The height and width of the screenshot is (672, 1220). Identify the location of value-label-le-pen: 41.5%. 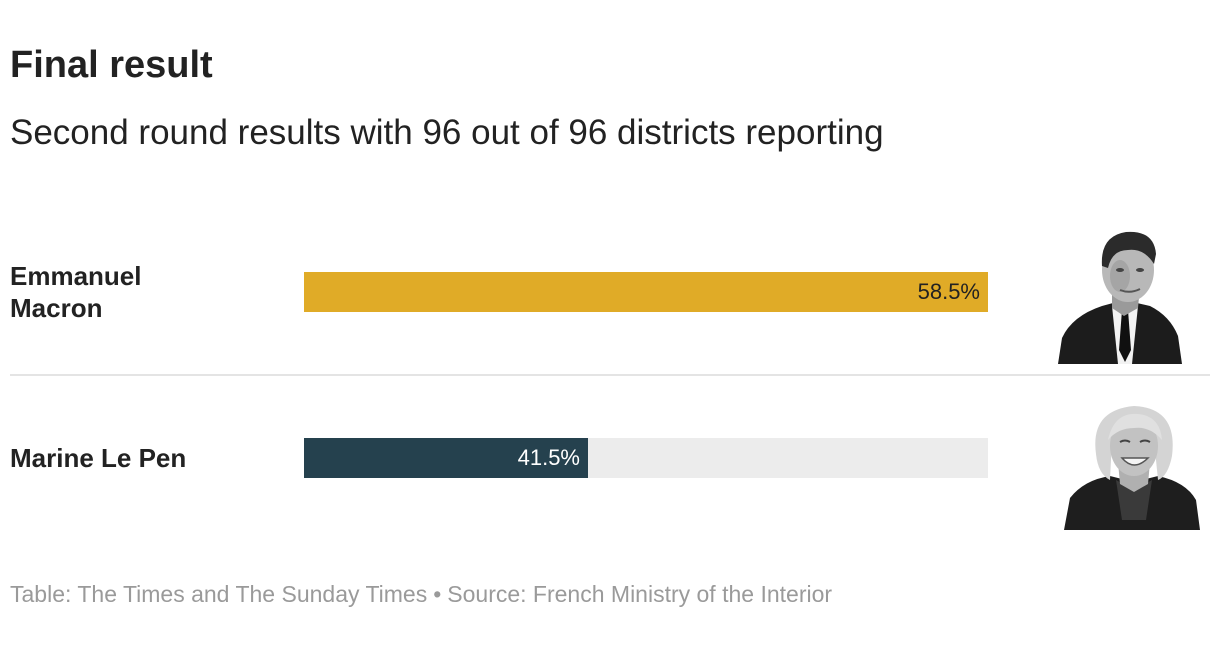
(548, 457).